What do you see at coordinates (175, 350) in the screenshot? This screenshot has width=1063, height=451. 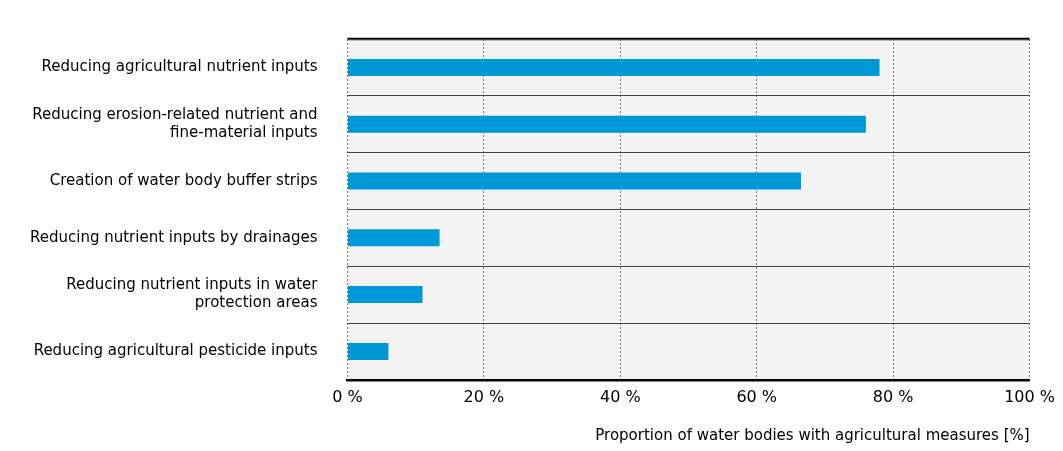 I see `y-tick-label: Reducing agricultural pesticide inputs` at bounding box center [175, 350].